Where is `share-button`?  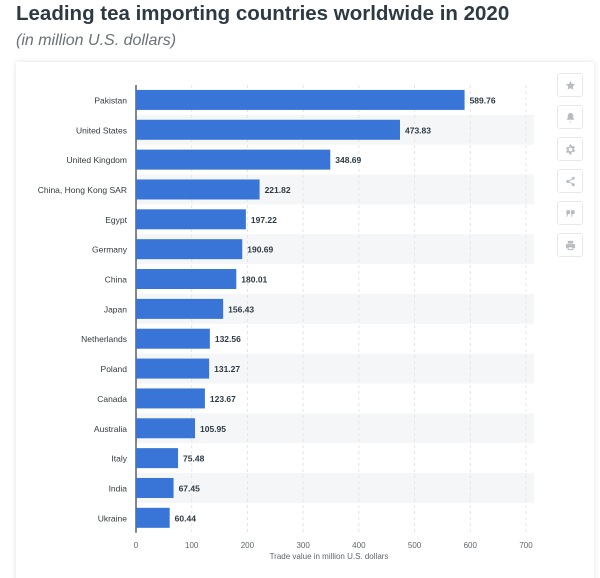
share-button is located at coordinates (570, 181).